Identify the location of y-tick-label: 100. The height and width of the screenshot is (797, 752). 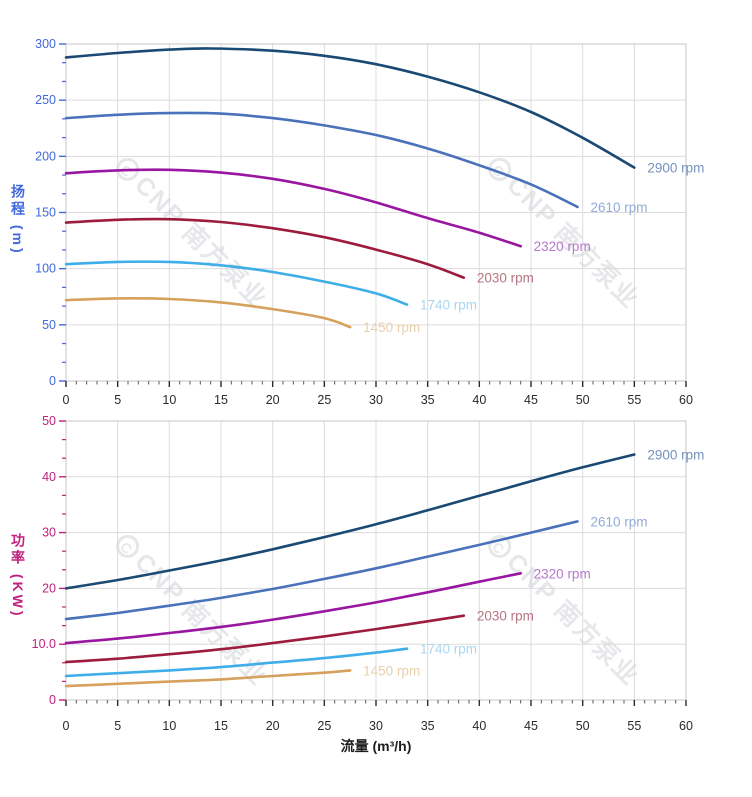
(45, 269).